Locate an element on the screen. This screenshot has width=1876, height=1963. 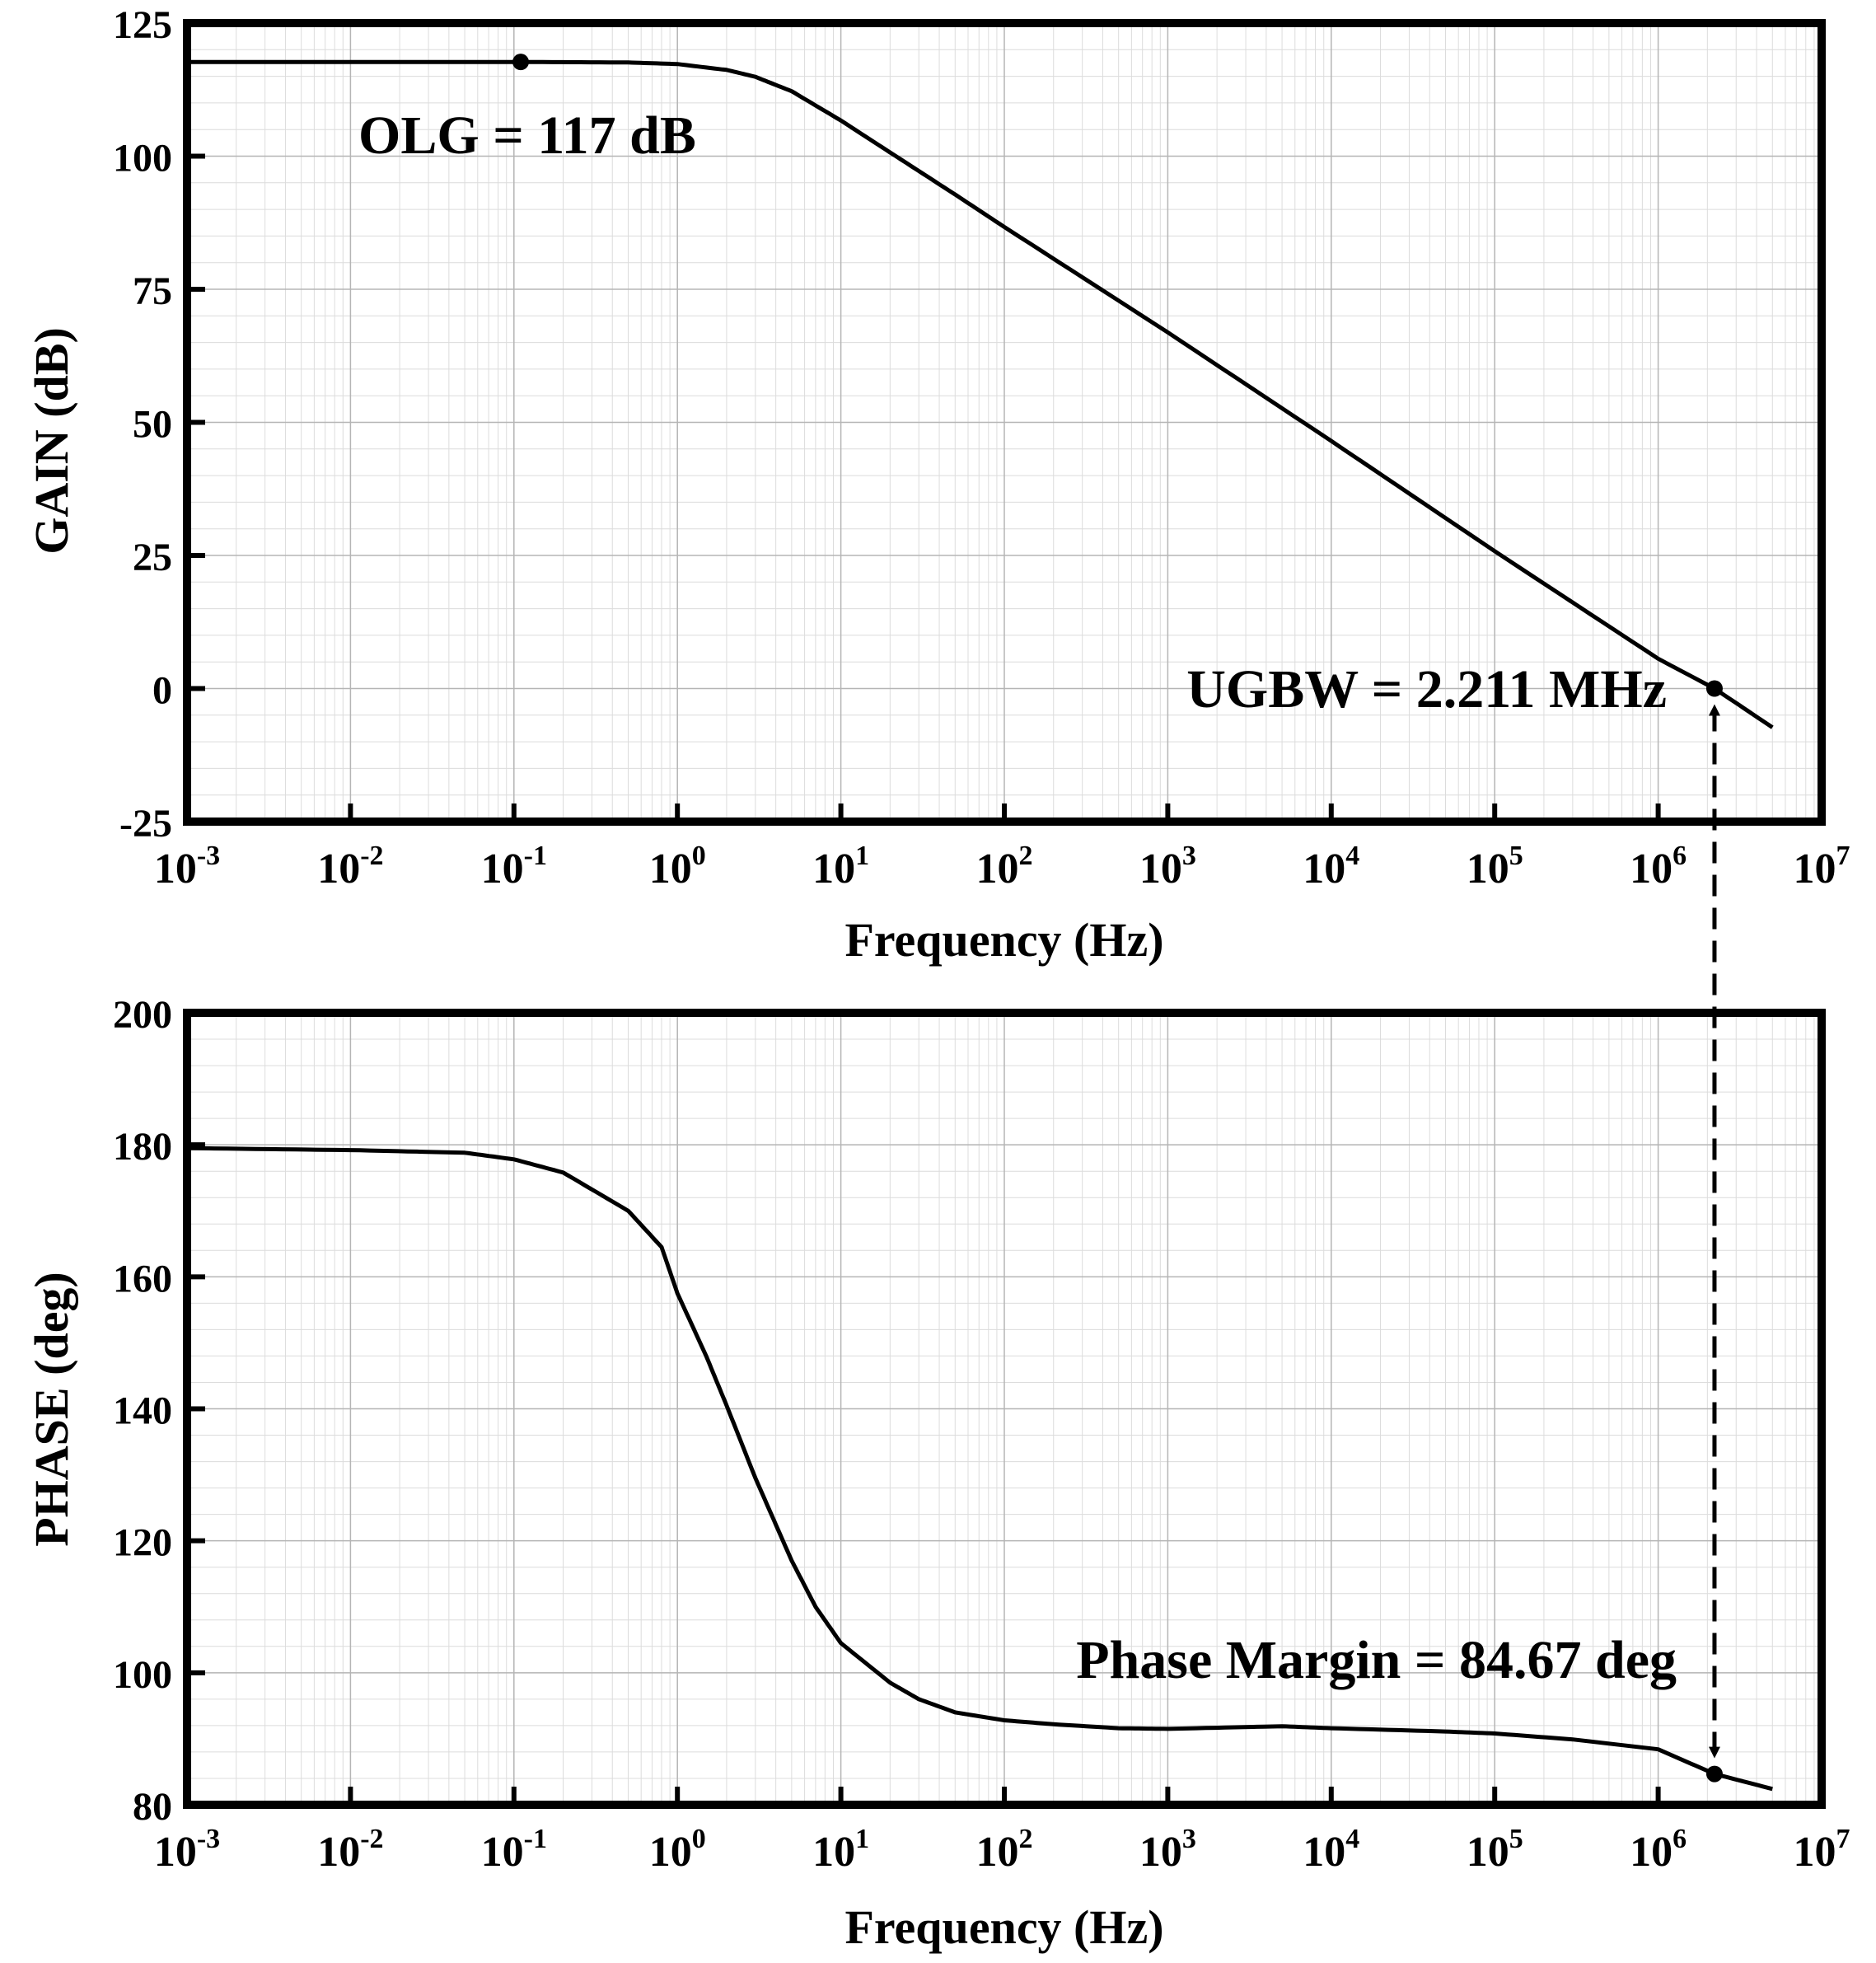
phase-y-tick-label: 160 is located at coordinates (142, 1278).